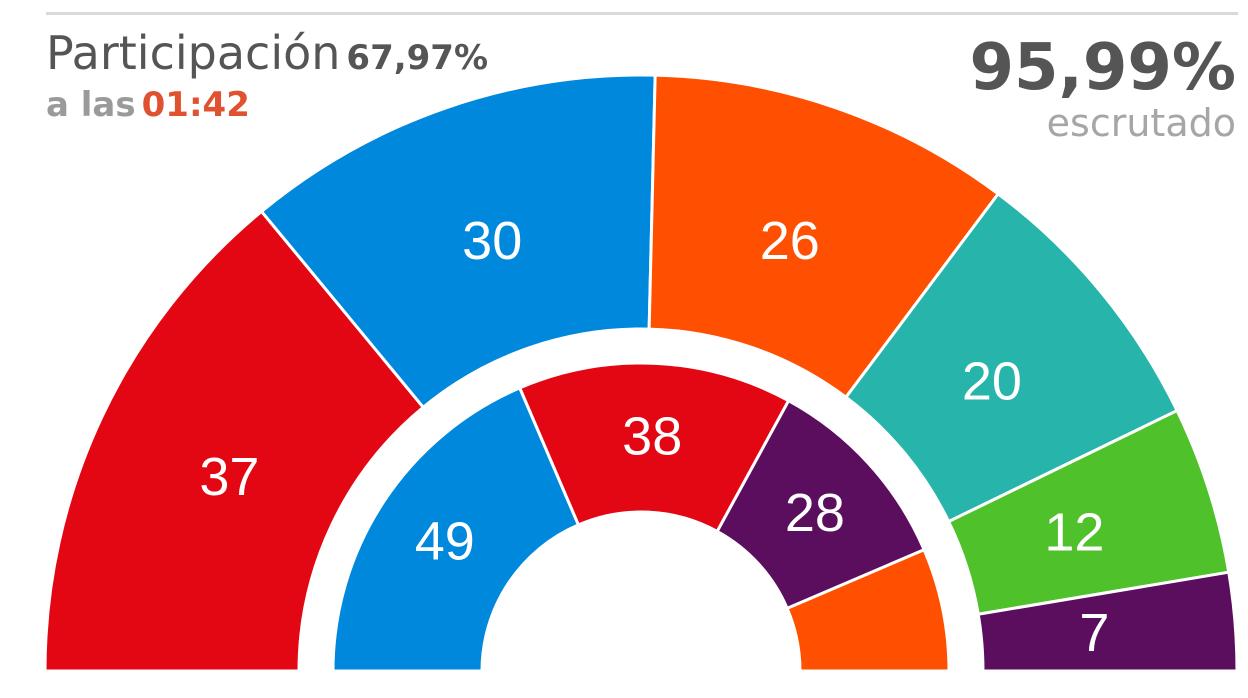 The height and width of the screenshot is (698, 1248). What do you see at coordinates (1094, 633) in the screenshot?
I see `outer-ring-seat-label-6: 7` at bounding box center [1094, 633].